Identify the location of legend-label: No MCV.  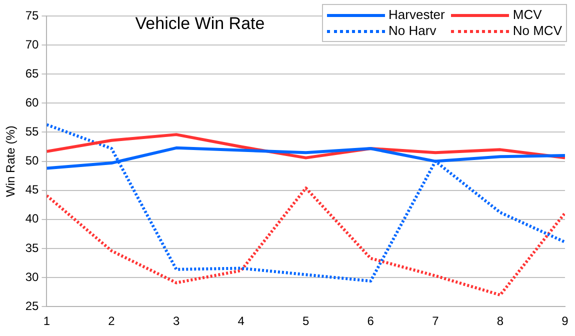
(537, 31).